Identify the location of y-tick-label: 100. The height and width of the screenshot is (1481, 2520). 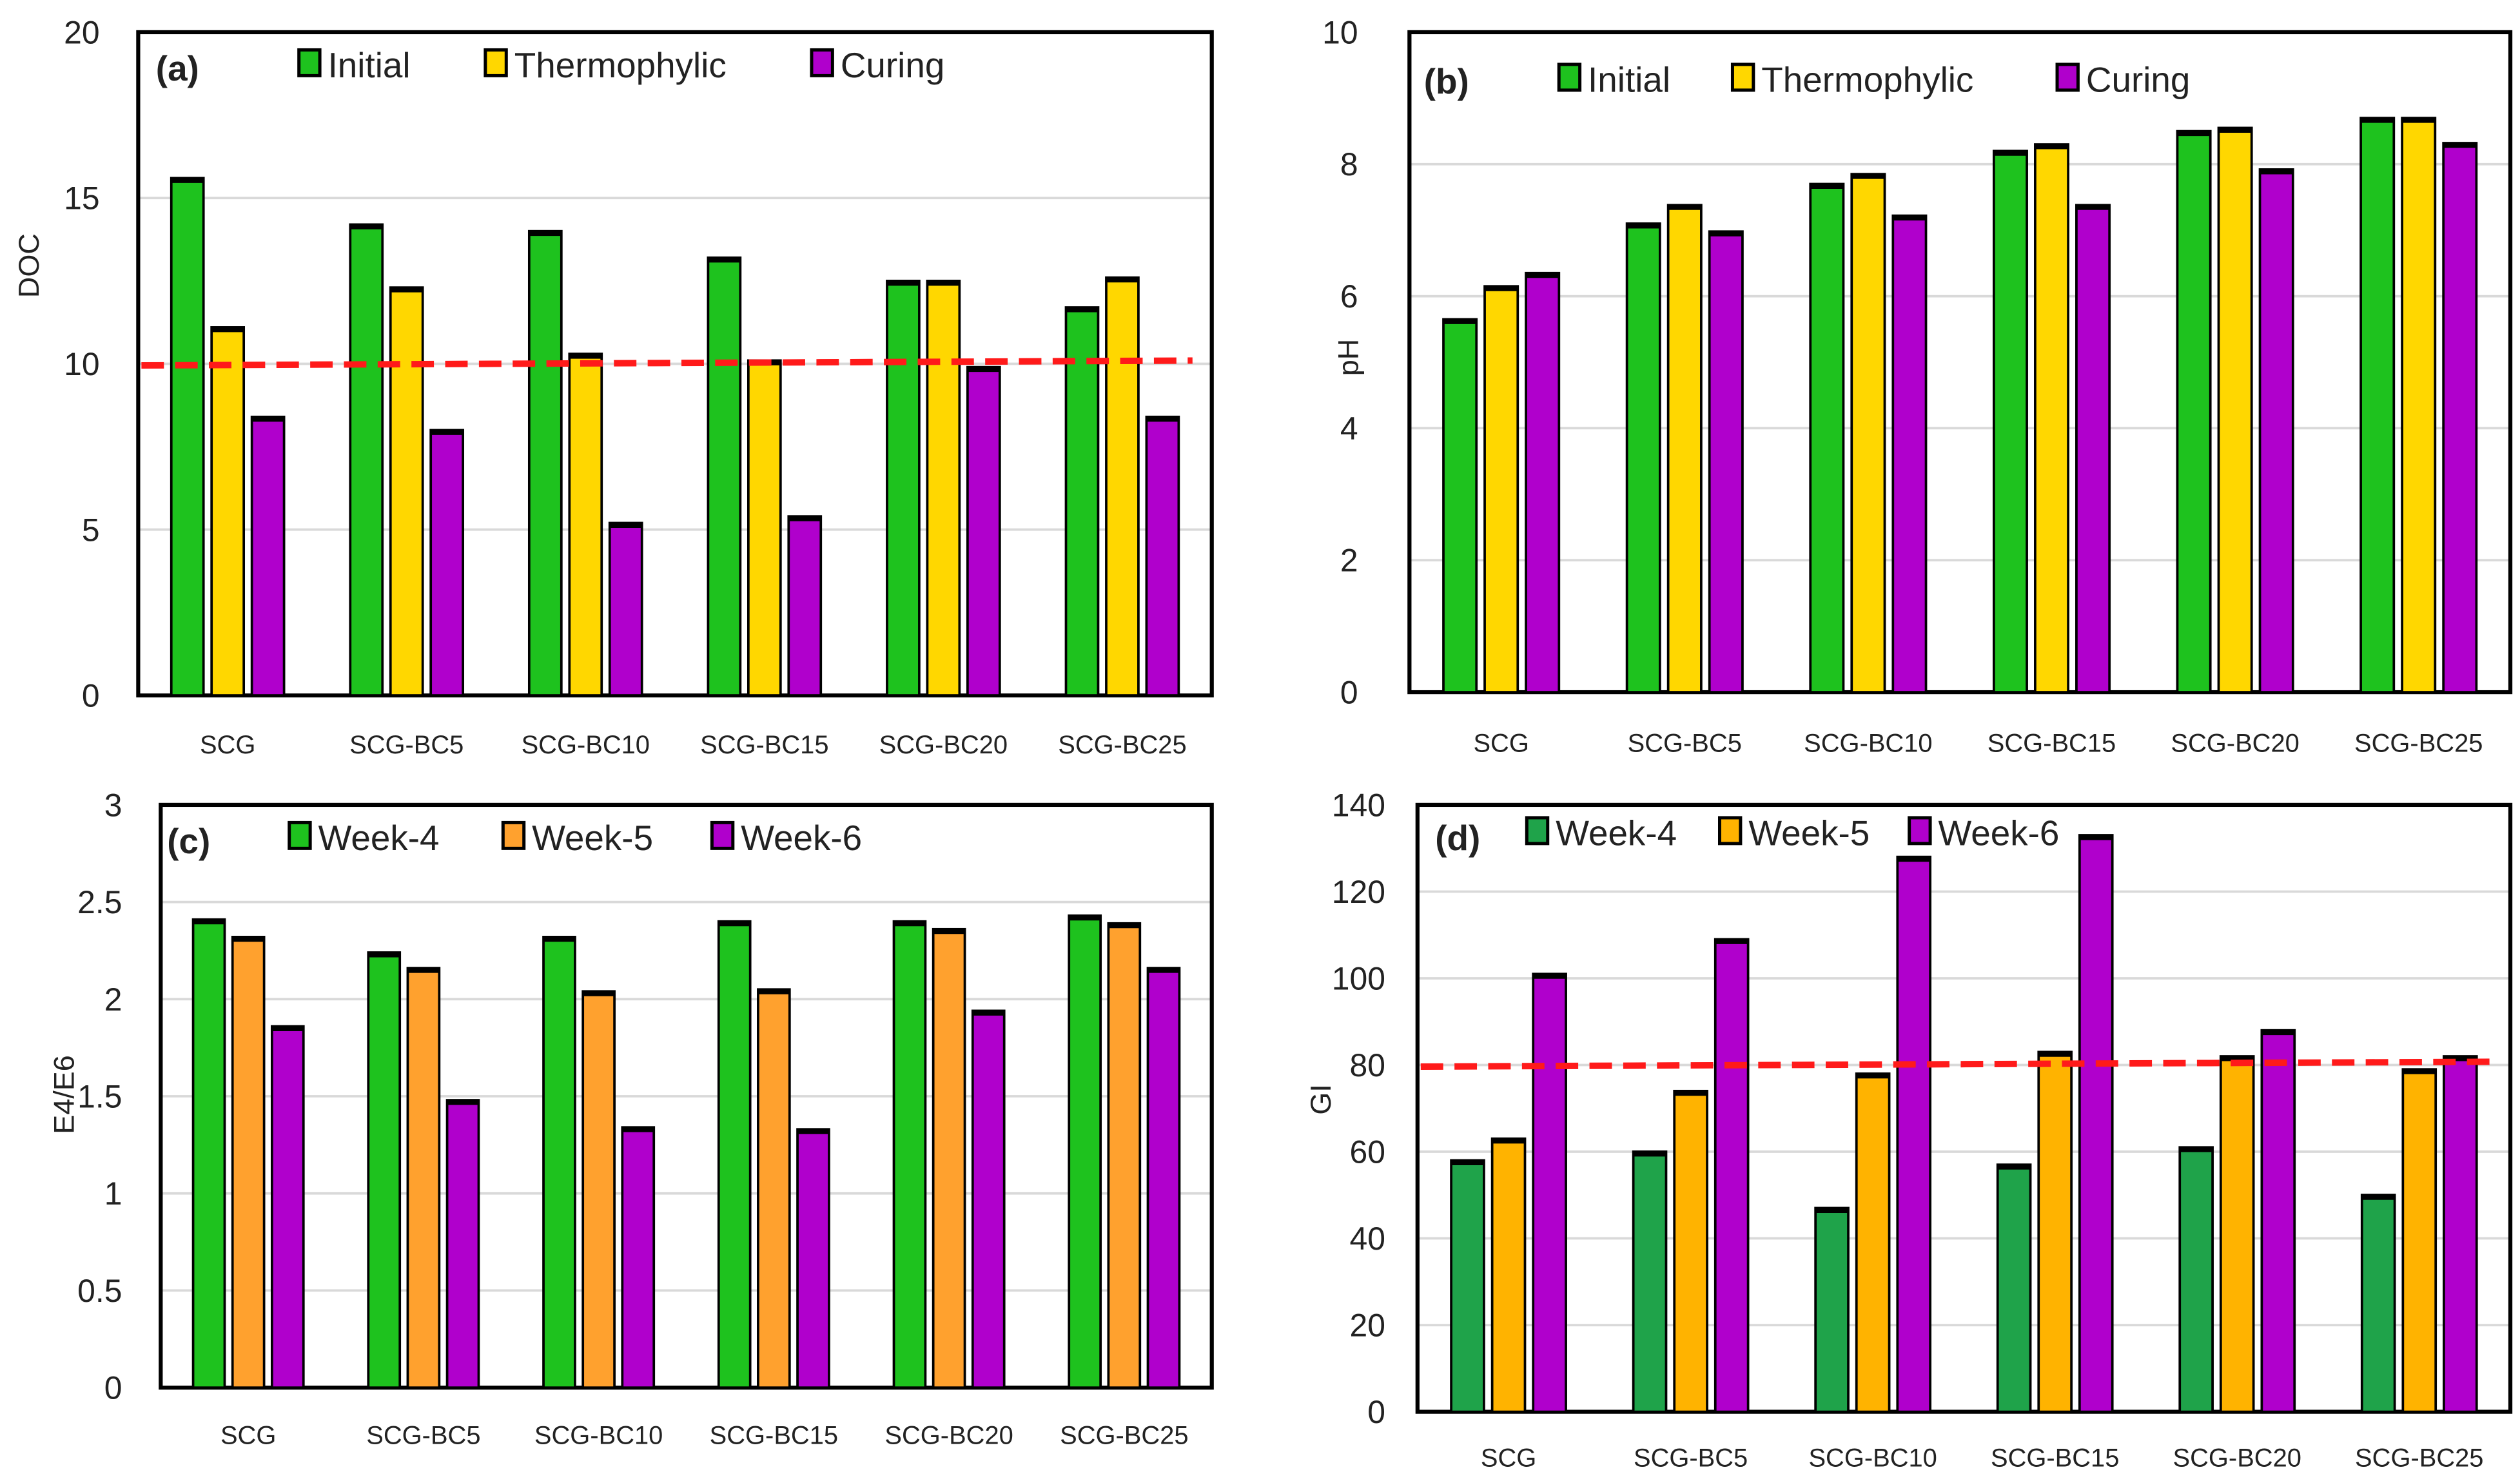
(1358, 978).